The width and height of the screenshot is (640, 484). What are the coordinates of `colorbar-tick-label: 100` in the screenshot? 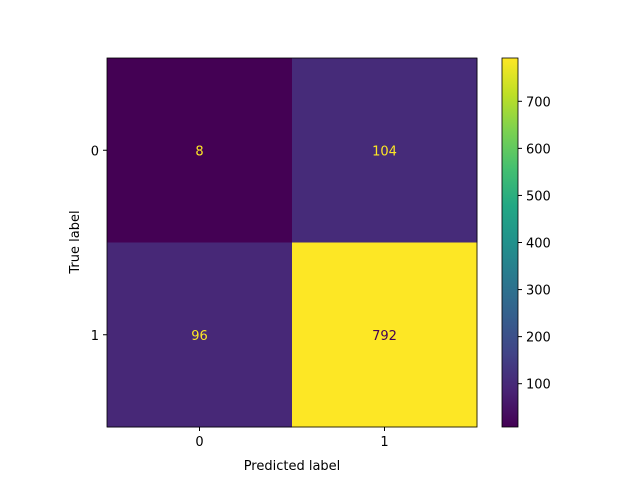 It's located at (538, 385).